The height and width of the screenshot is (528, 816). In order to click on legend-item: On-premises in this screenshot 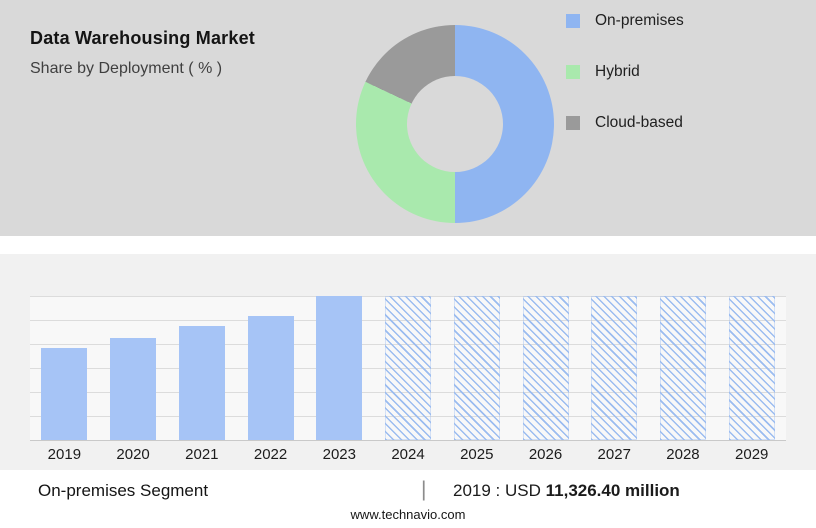, I will do `click(625, 21)`.